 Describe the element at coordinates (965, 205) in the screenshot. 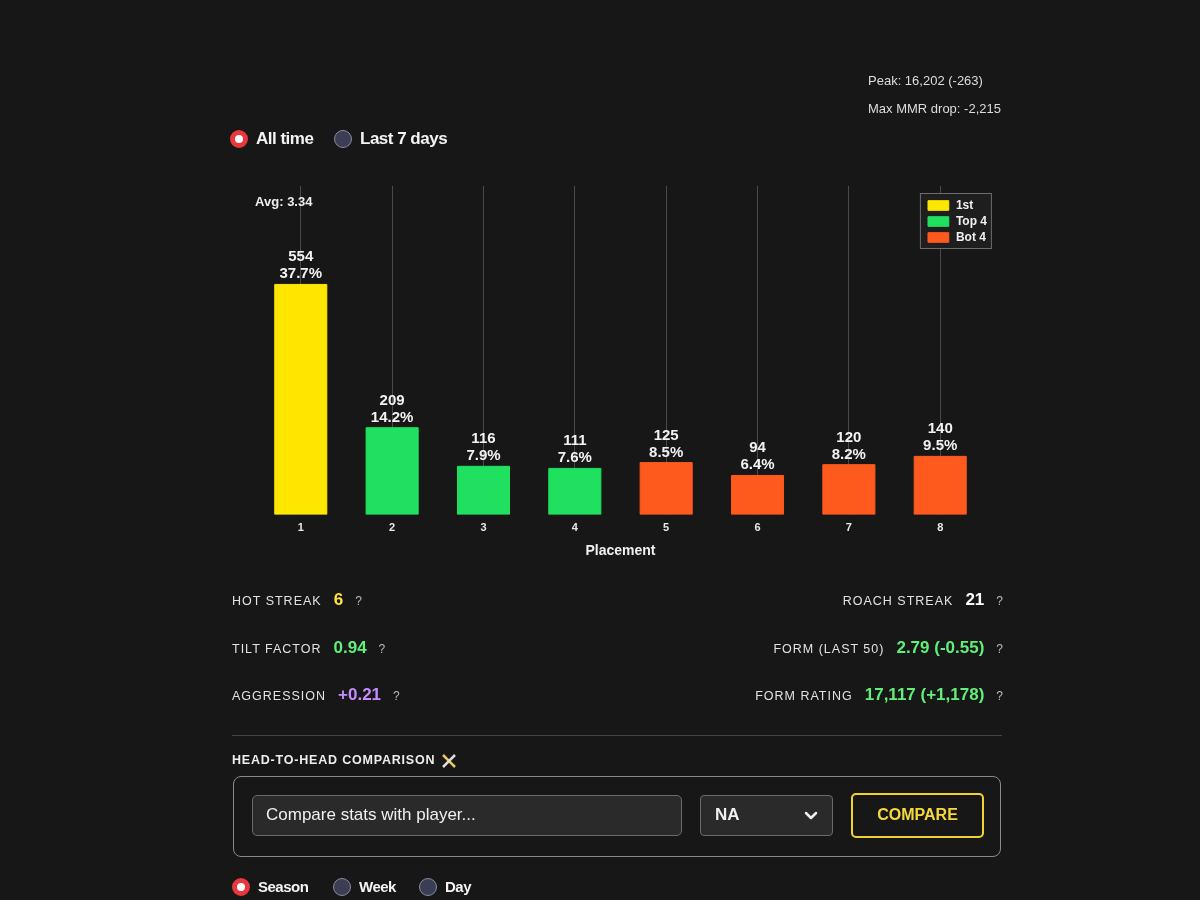

I see `legend-label: 1st` at that location.